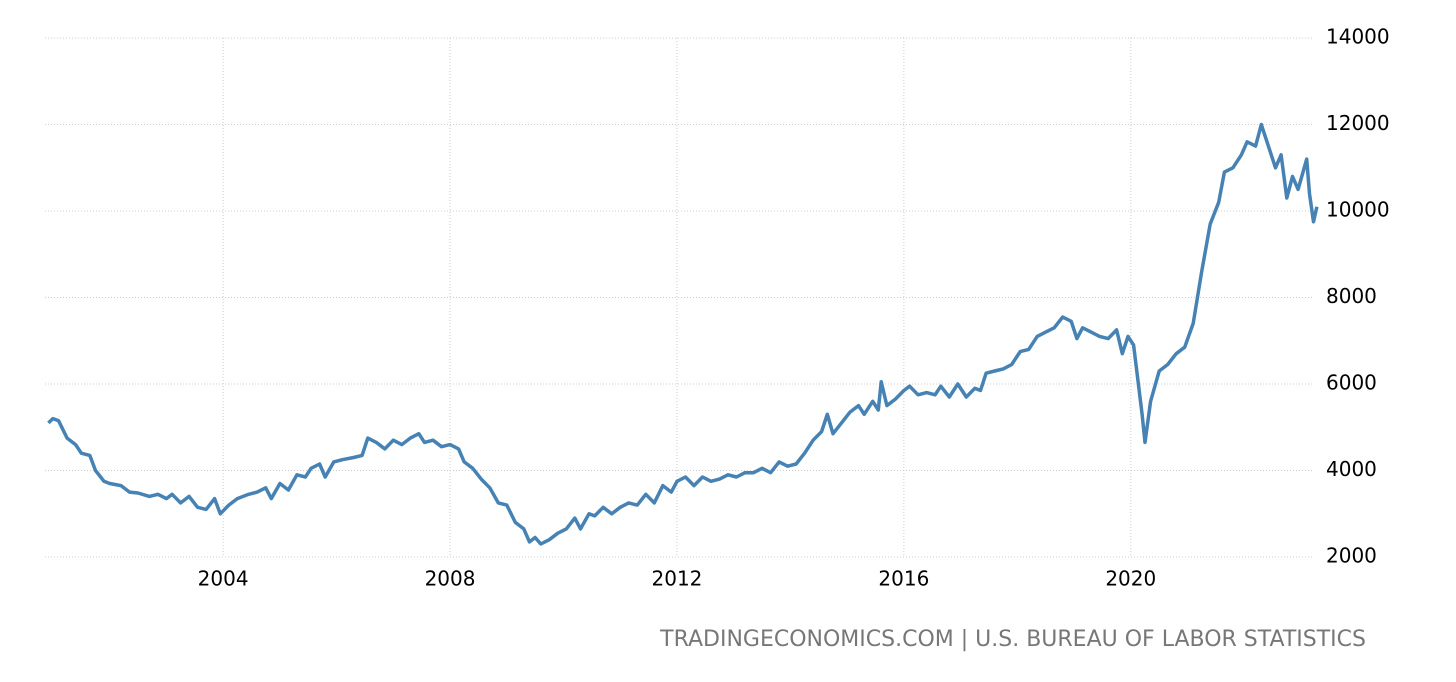 This screenshot has width=1456, height=682. Describe the element at coordinates (1351, 556) in the screenshot. I see `y-tick-label: 2000` at that location.